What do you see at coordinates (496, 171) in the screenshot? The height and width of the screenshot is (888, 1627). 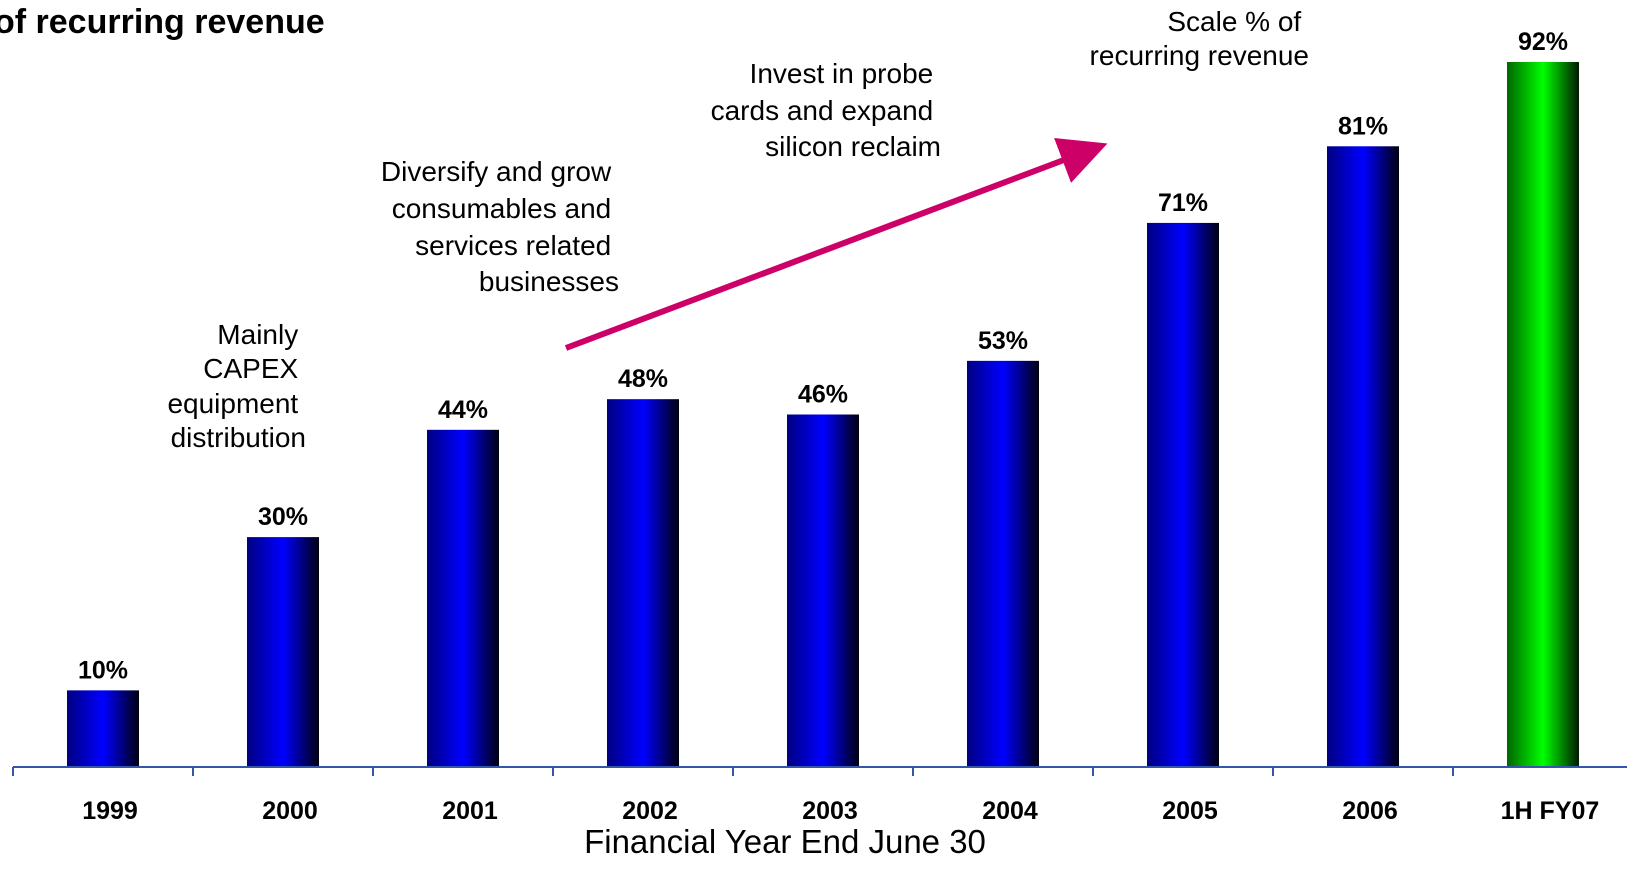 I see `annotation-diversify-line-1: Diversify and grow` at bounding box center [496, 171].